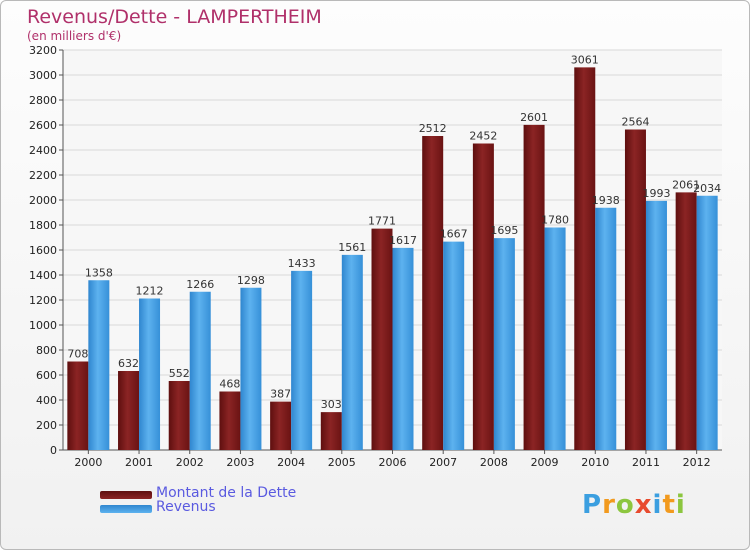  I want to click on y-tick-label: 2600, so click(43, 125).